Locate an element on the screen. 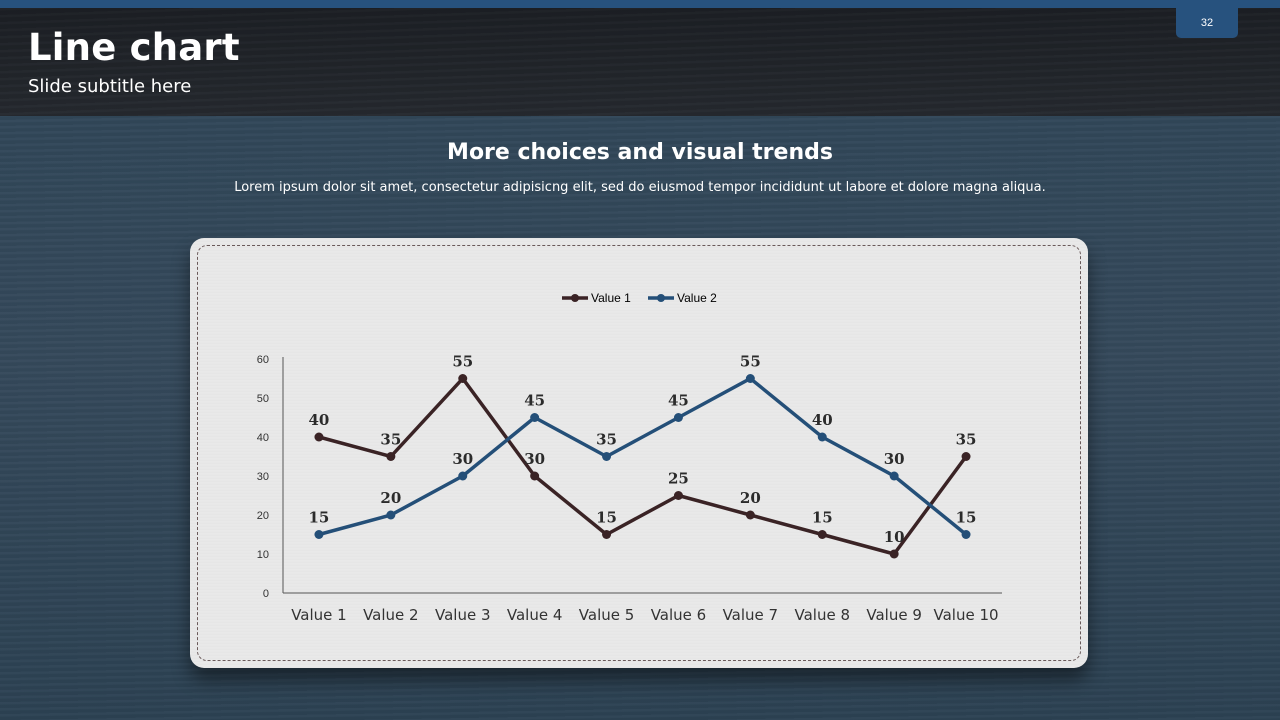 The height and width of the screenshot is (720, 1280). x-tick-label: Value 7 is located at coordinates (751, 615).